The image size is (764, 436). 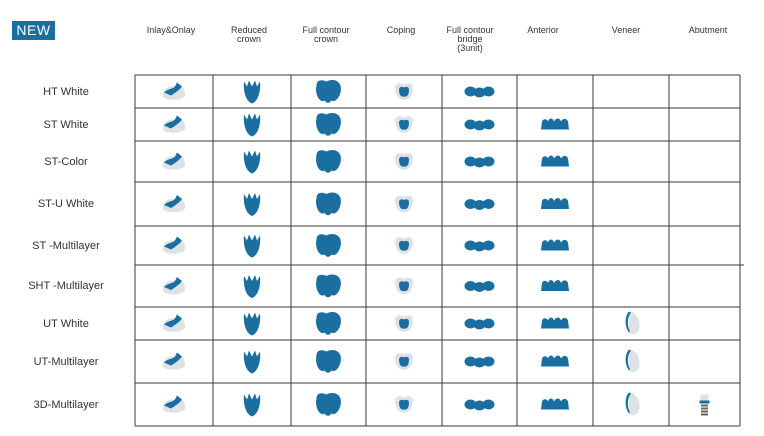 What do you see at coordinates (708, 30) in the screenshot?
I see `column-header-abutment: Abutment` at bounding box center [708, 30].